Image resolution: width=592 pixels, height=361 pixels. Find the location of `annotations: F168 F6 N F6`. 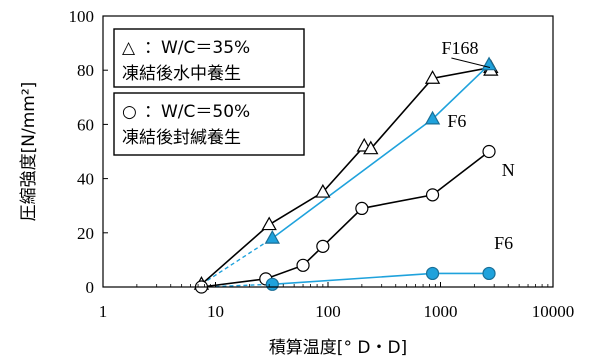

annotations: F168 F6 N F6 is located at coordinates (477, 145).